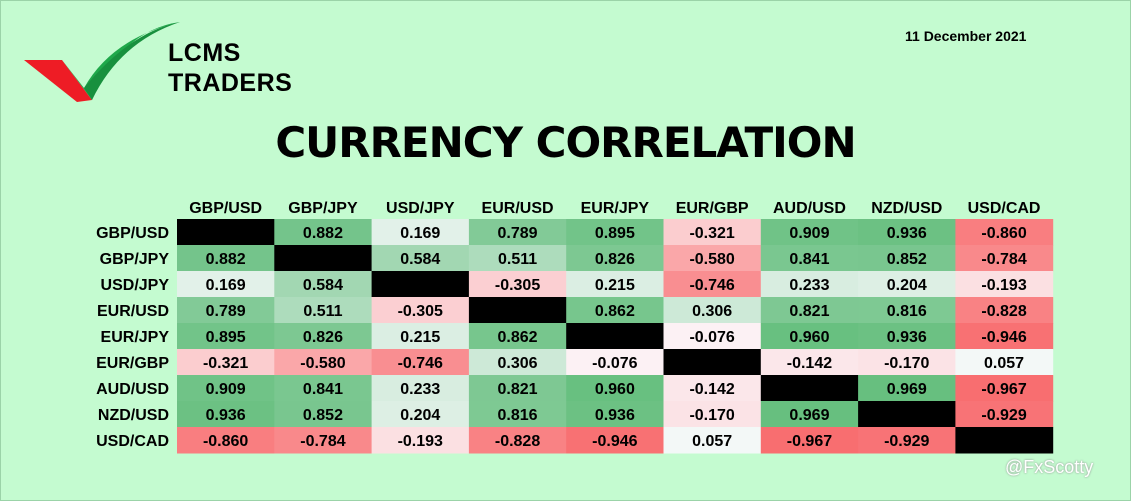 The width and height of the screenshot is (1131, 501). I want to click on cell-value: 0.215, so click(420, 337).